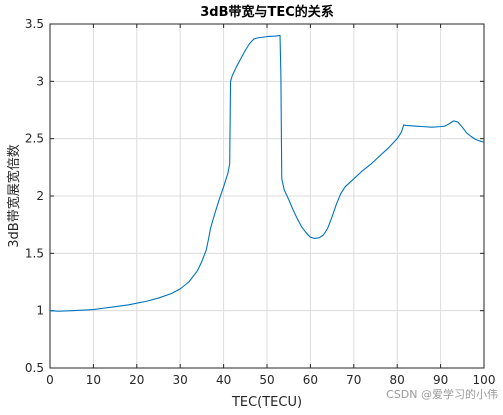 The height and width of the screenshot is (415, 503). Describe the element at coordinates (266, 402) in the screenshot. I see `x-axis-label: TEC(TECU)` at that location.